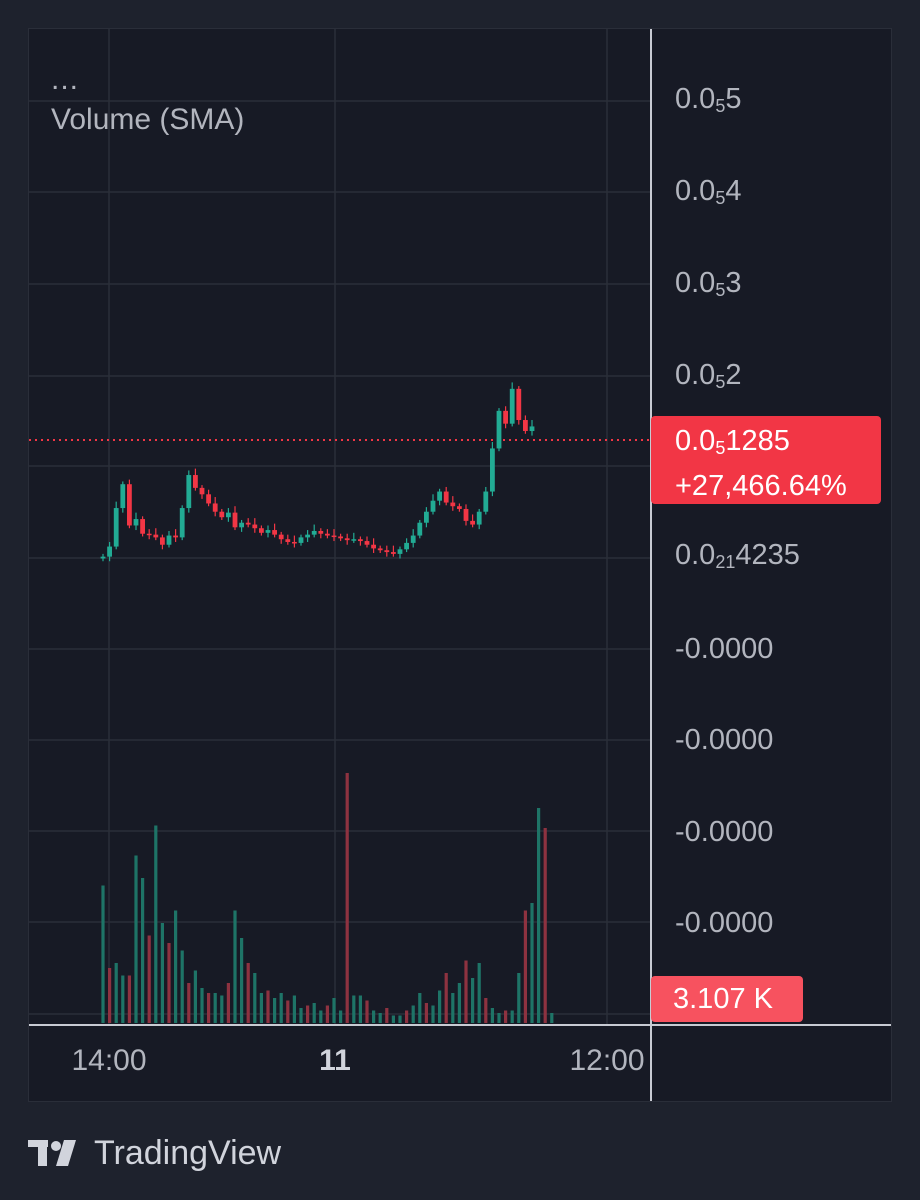  What do you see at coordinates (737, 555) in the screenshot?
I see `price-tick-4: 0.0214235` at bounding box center [737, 555].